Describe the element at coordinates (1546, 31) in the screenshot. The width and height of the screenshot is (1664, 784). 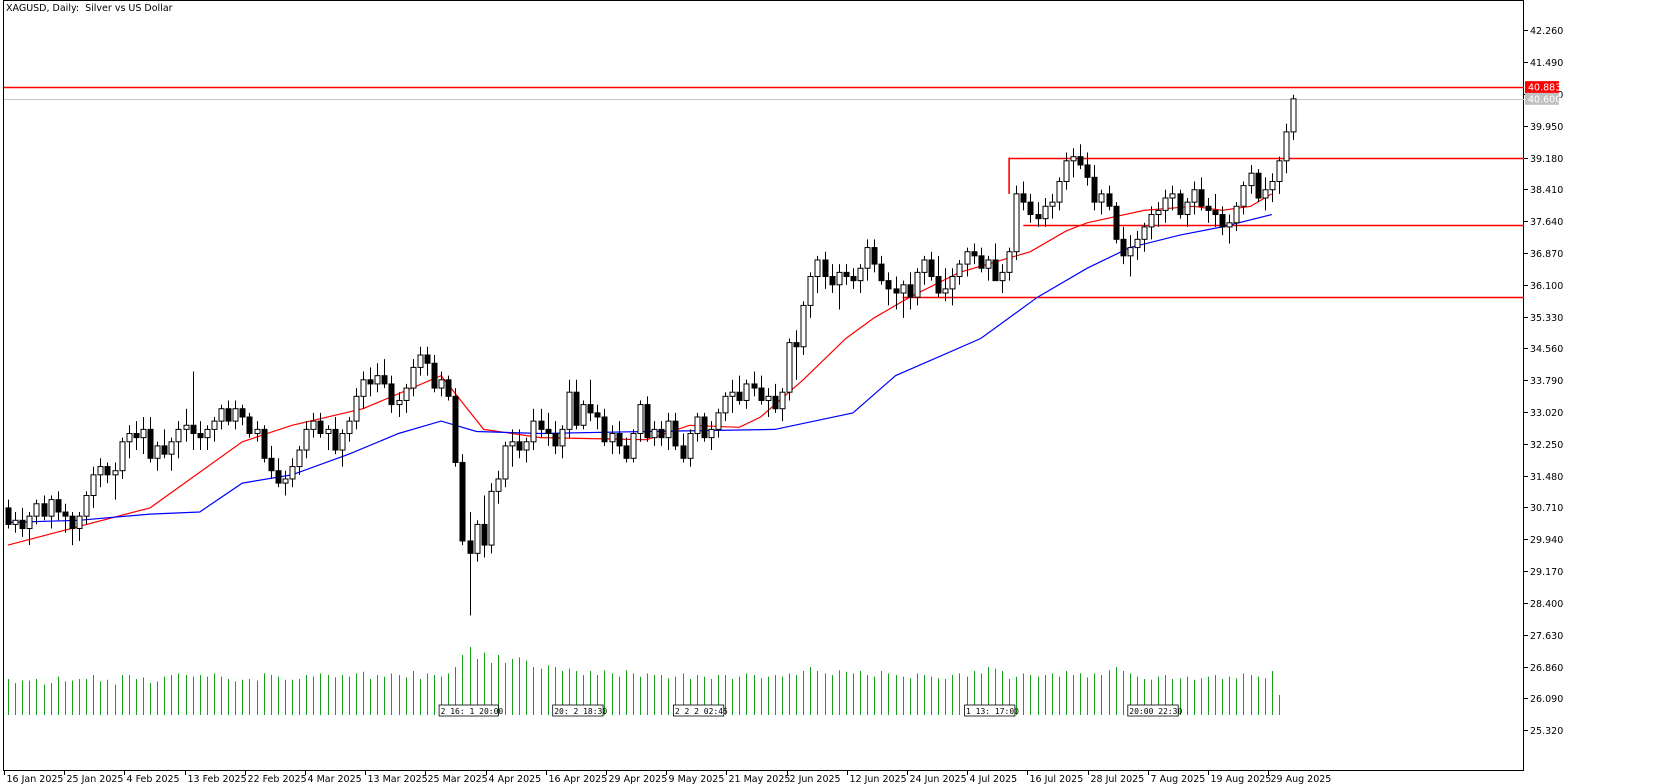
I see `price-tick-label: 42.260` at that location.